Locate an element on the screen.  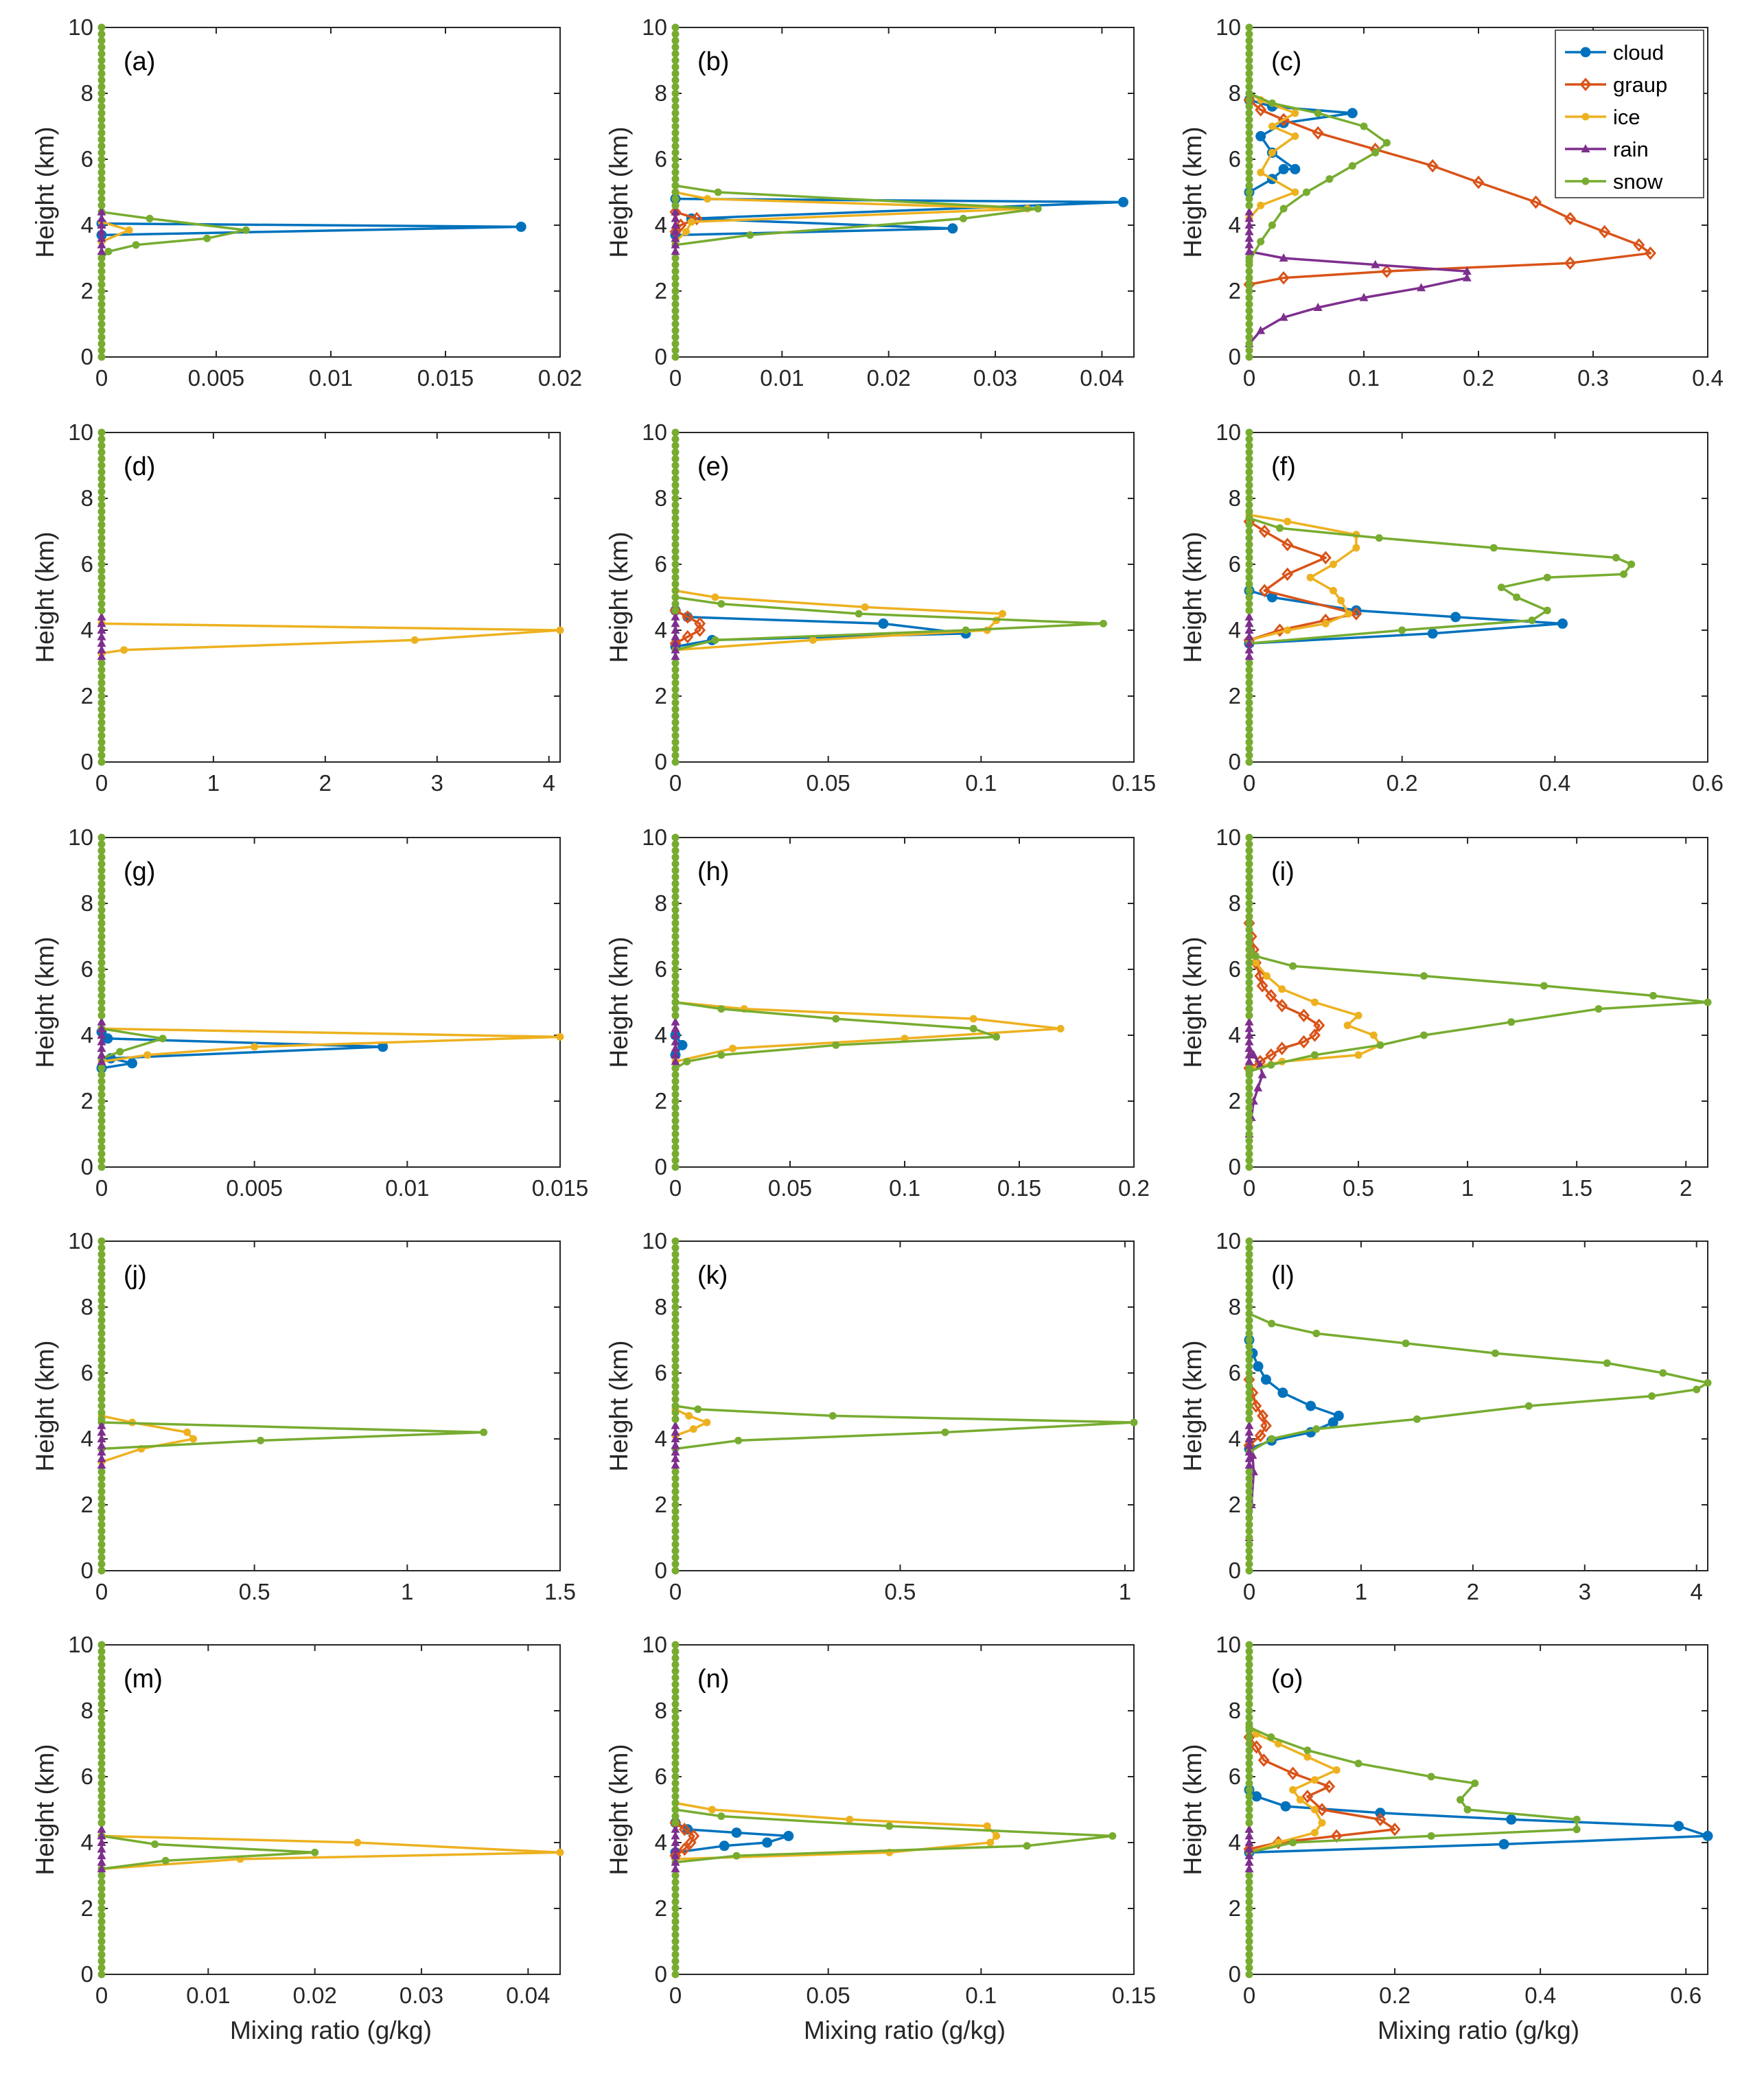
panel-j-axes-box is located at coordinates (331, 1406).